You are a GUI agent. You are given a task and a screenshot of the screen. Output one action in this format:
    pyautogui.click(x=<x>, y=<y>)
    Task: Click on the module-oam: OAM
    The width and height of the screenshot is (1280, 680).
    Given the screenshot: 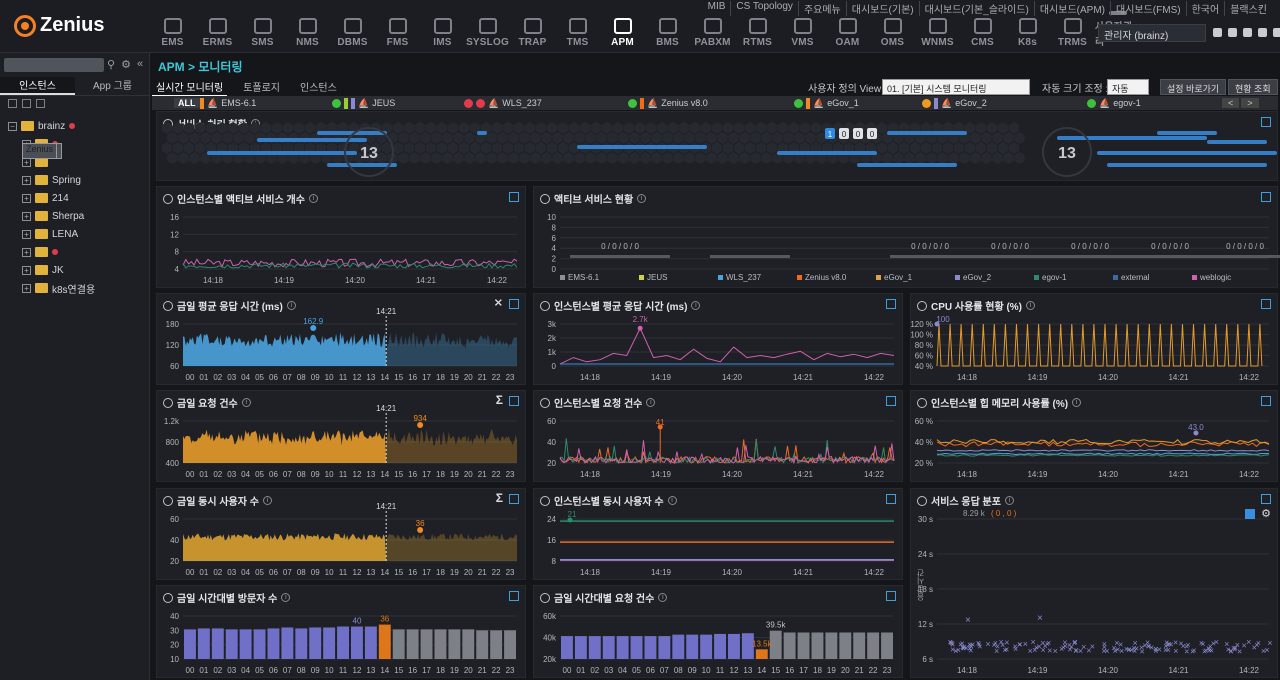 What is the action you would take?
    pyautogui.click(x=847, y=30)
    